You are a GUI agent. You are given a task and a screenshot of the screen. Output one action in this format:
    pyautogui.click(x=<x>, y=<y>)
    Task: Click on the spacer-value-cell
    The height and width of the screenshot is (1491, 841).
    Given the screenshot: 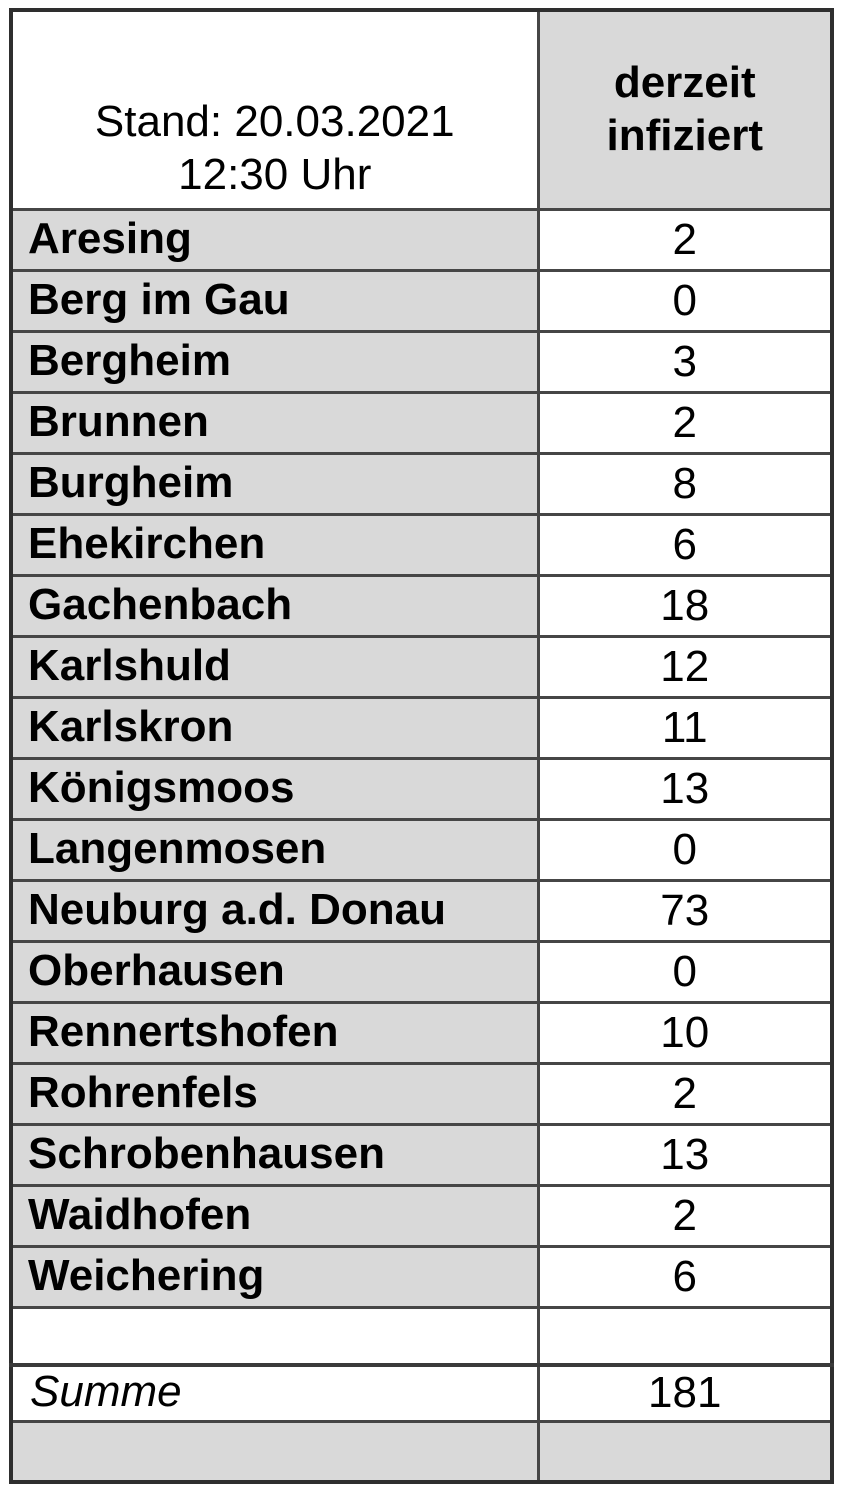 What is the action you would take?
    pyautogui.click(x=685, y=1336)
    